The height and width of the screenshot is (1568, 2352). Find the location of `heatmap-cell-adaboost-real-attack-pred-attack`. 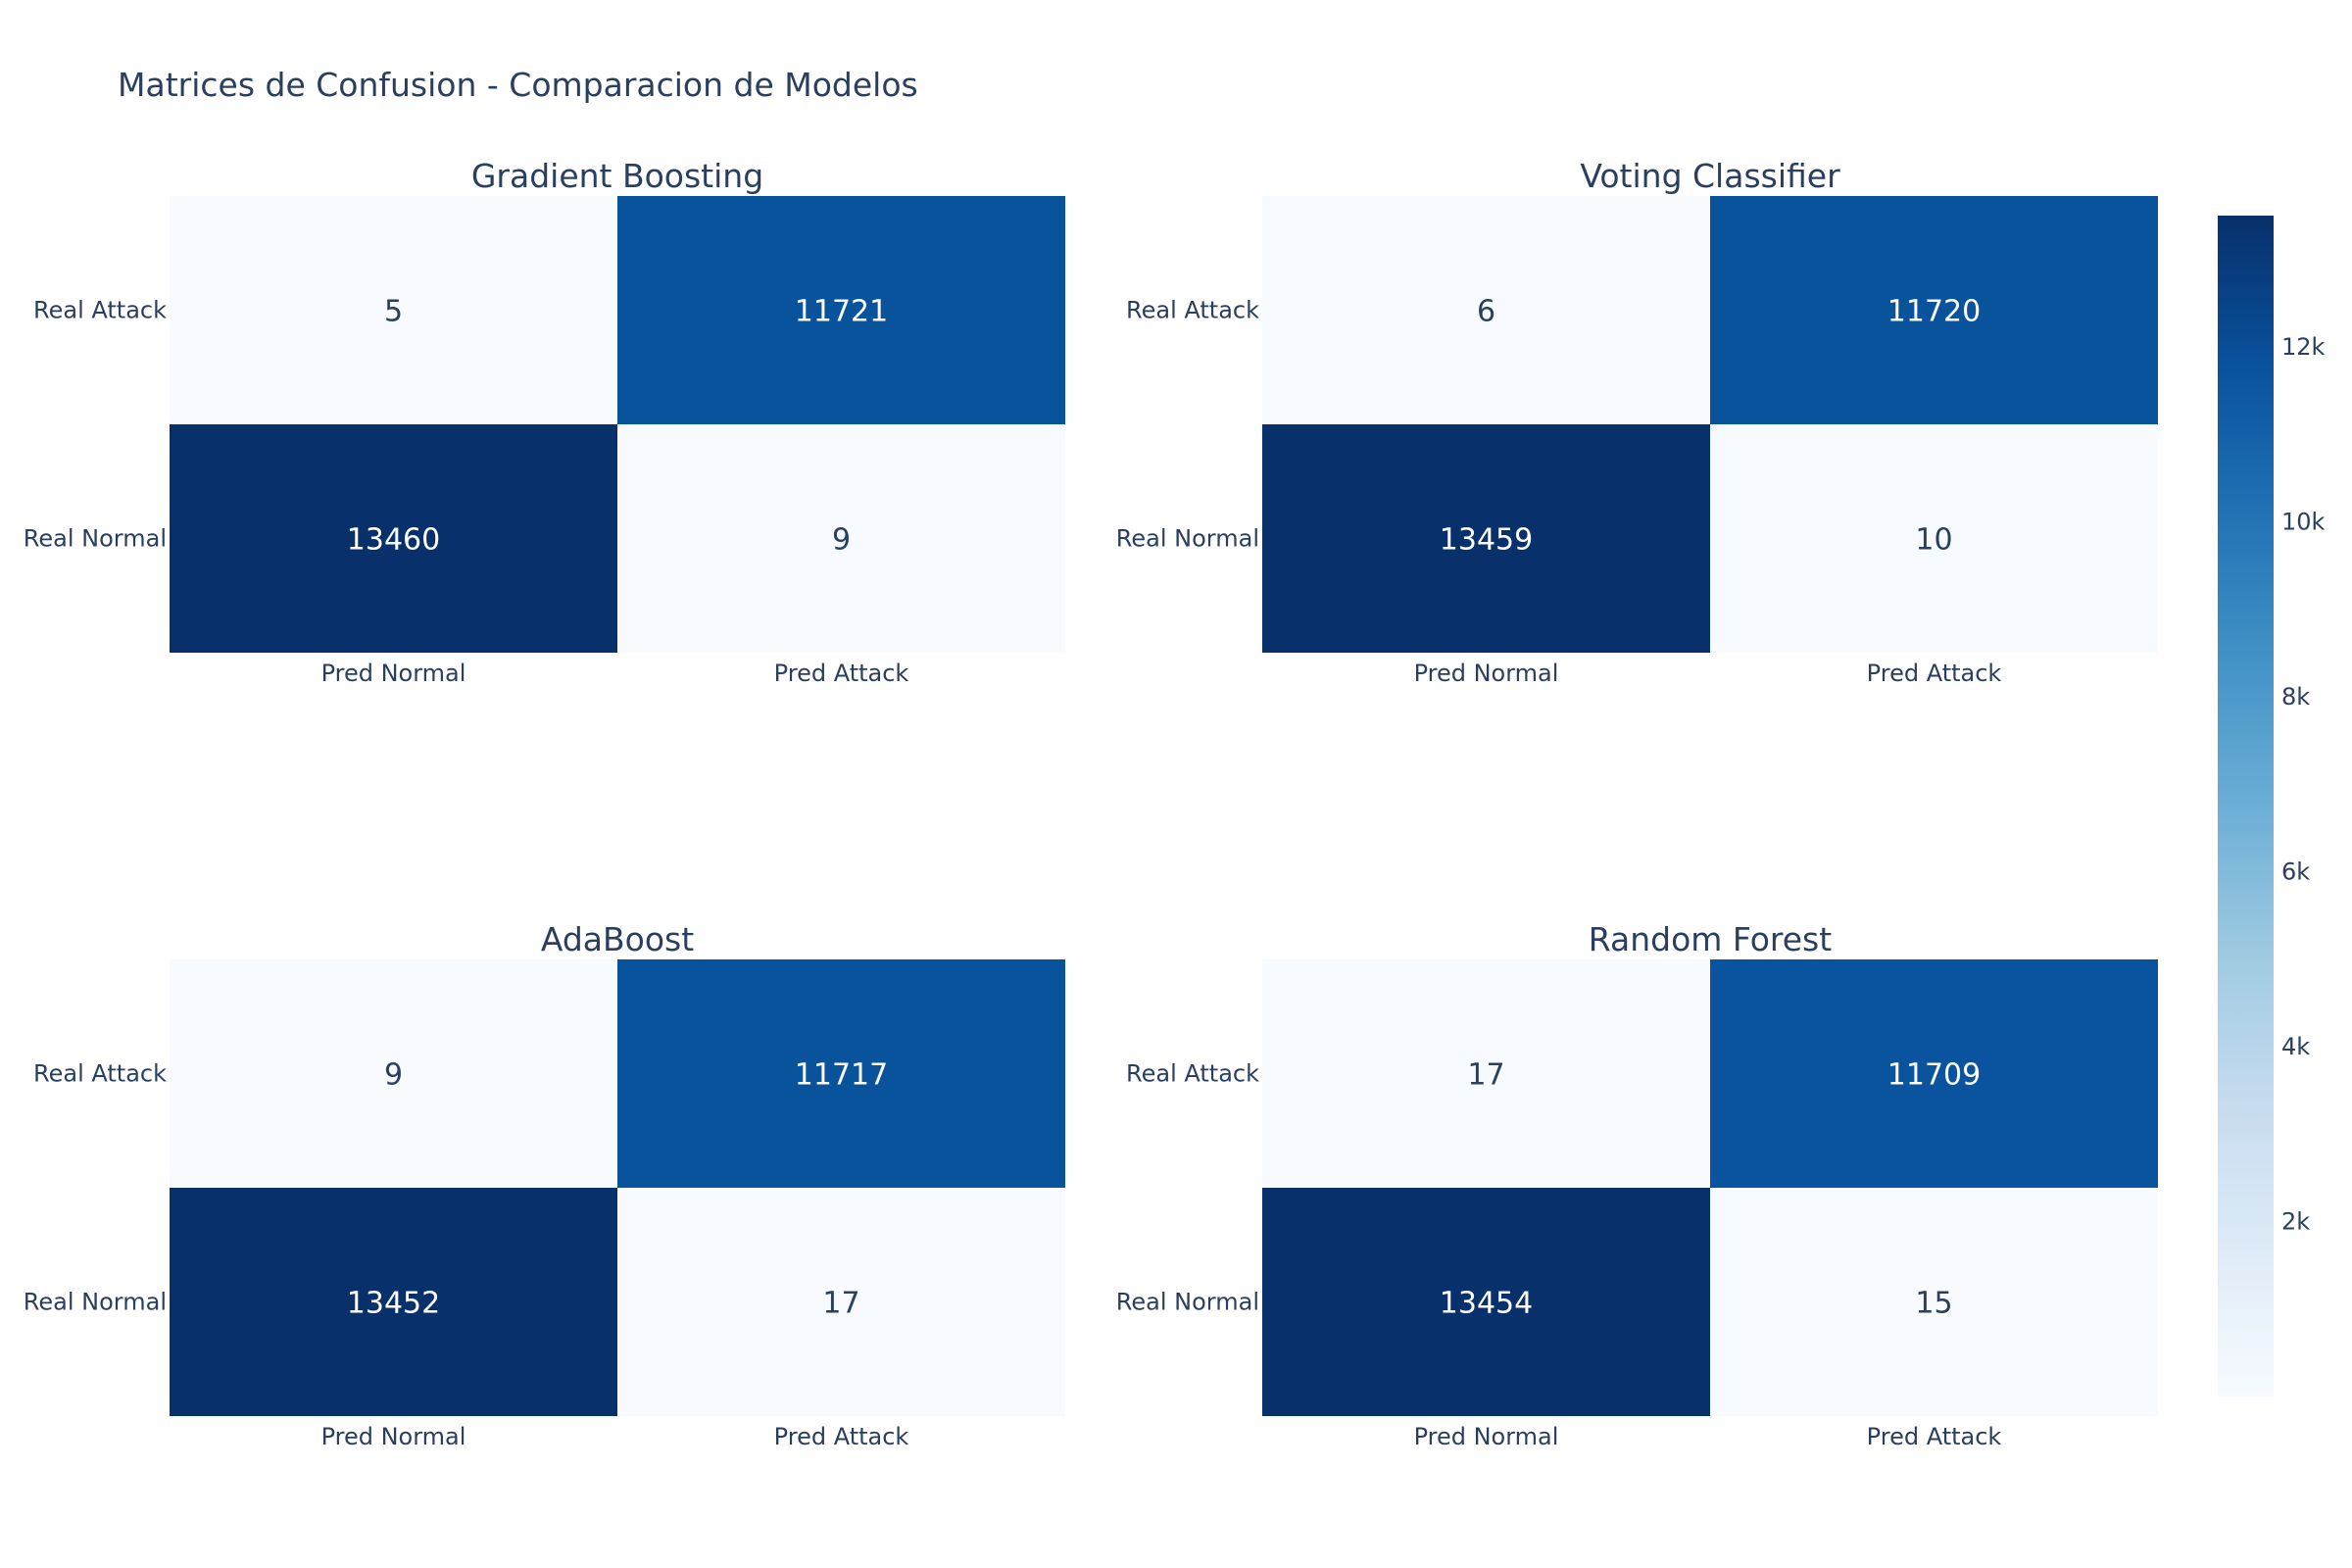

heatmap-cell-adaboost-real-attack-pred-attack is located at coordinates (841, 1073).